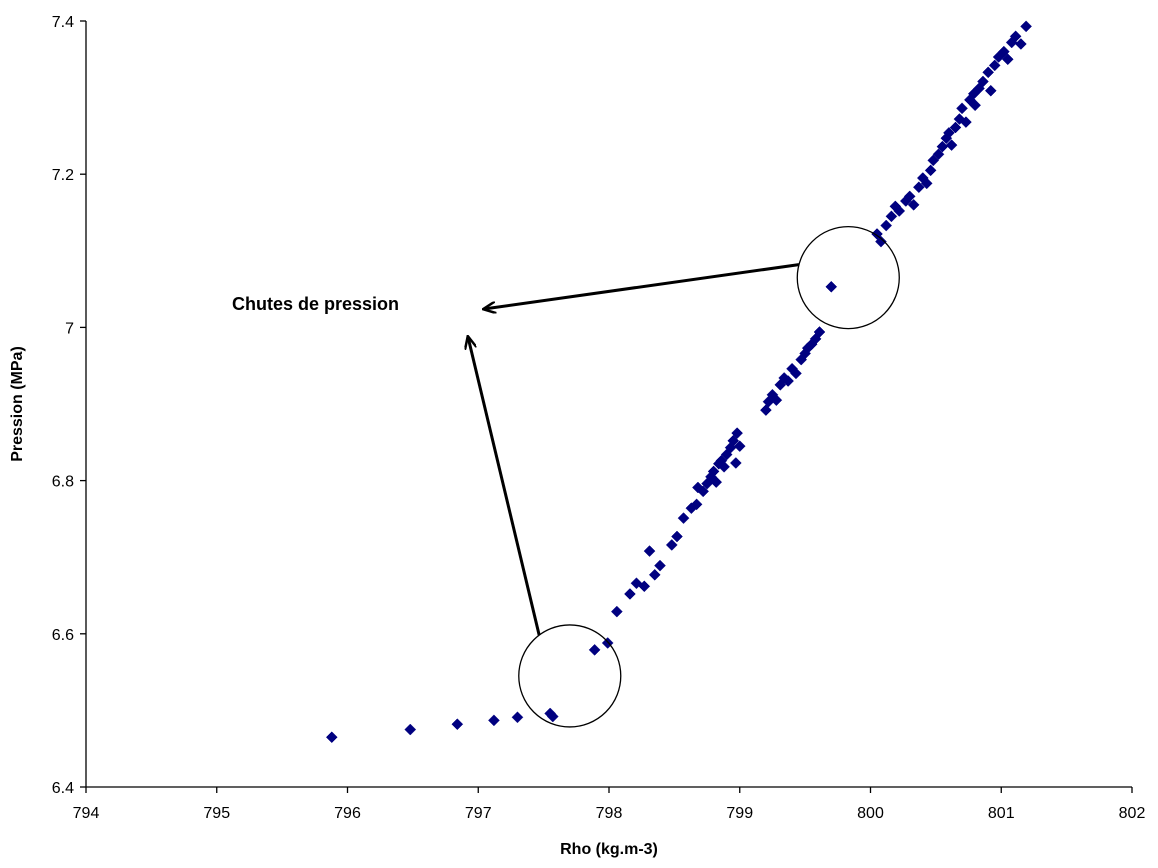  Describe the element at coordinates (17, 404) in the screenshot. I see `y-axis-title: Pression (MPa)` at that location.